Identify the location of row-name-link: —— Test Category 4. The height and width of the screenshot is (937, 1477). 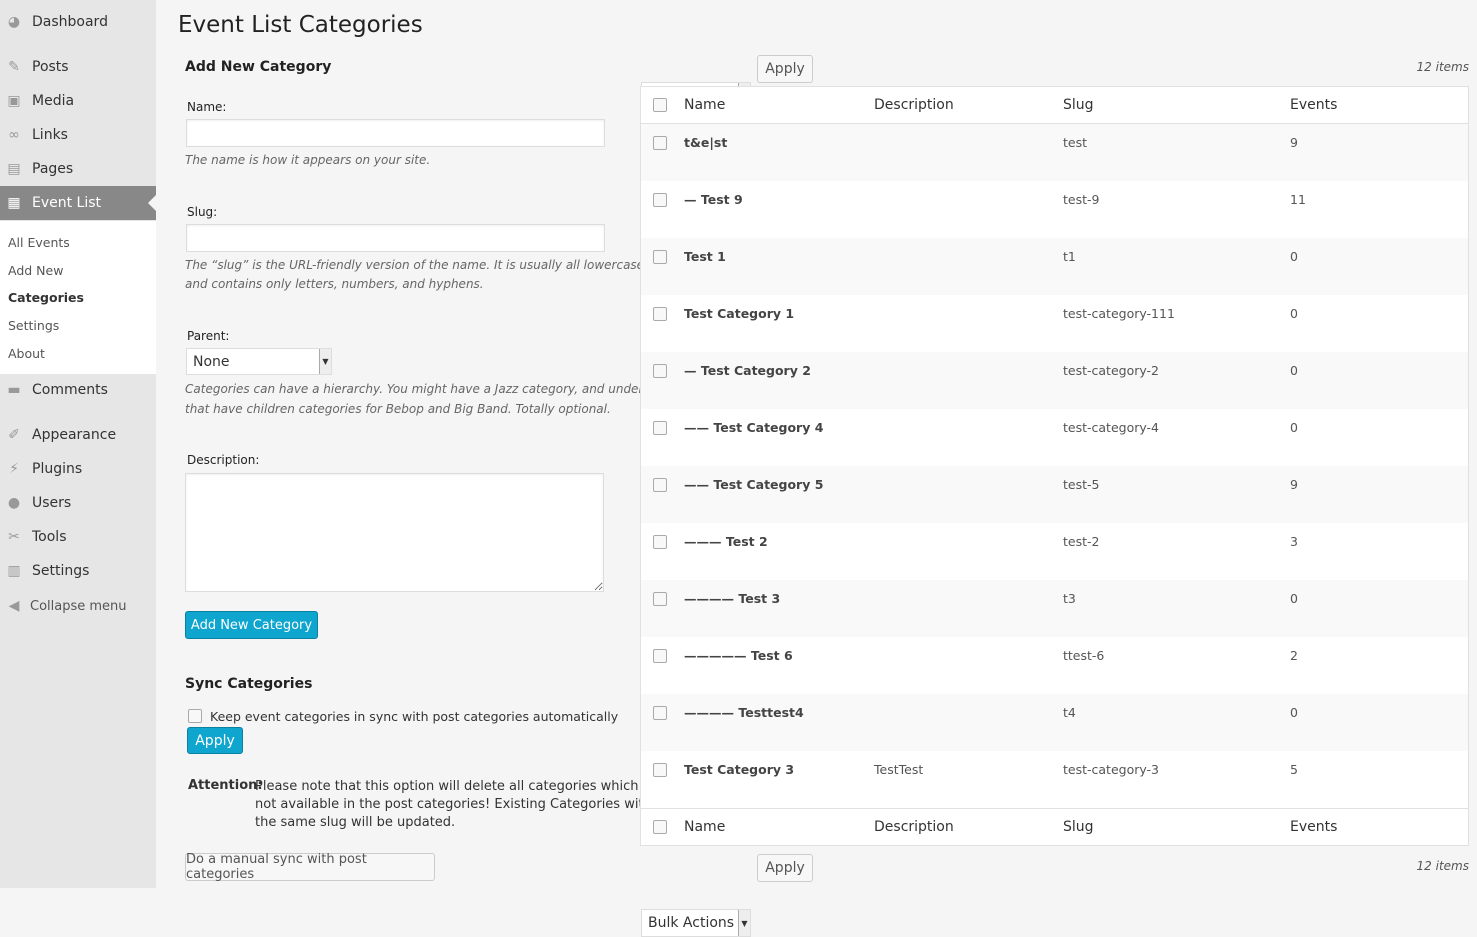
(754, 427).